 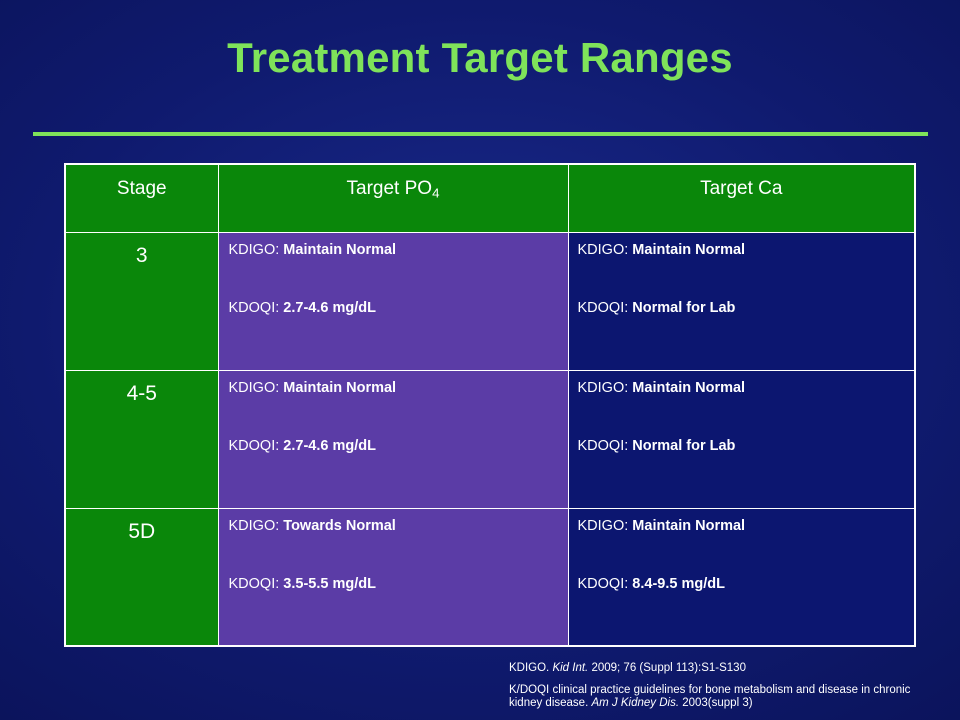 I want to click on table-header-row: Stage Target PO4 Target Ca, so click(x=490, y=198).